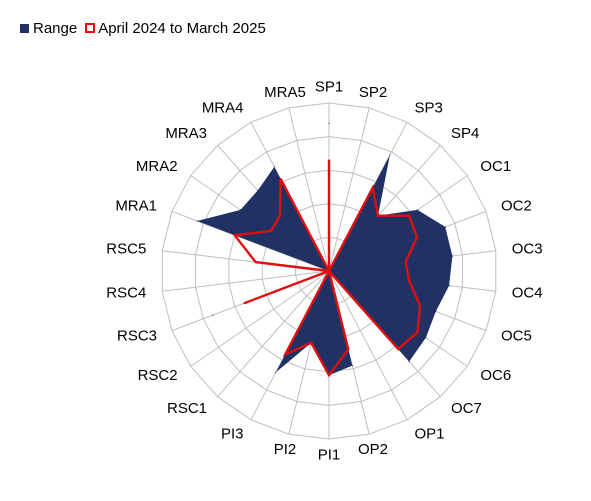 This screenshot has width=591, height=501. Describe the element at coordinates (186, 133) in the screenshot. I see `category-label-MRA3: MRA3` at that location.